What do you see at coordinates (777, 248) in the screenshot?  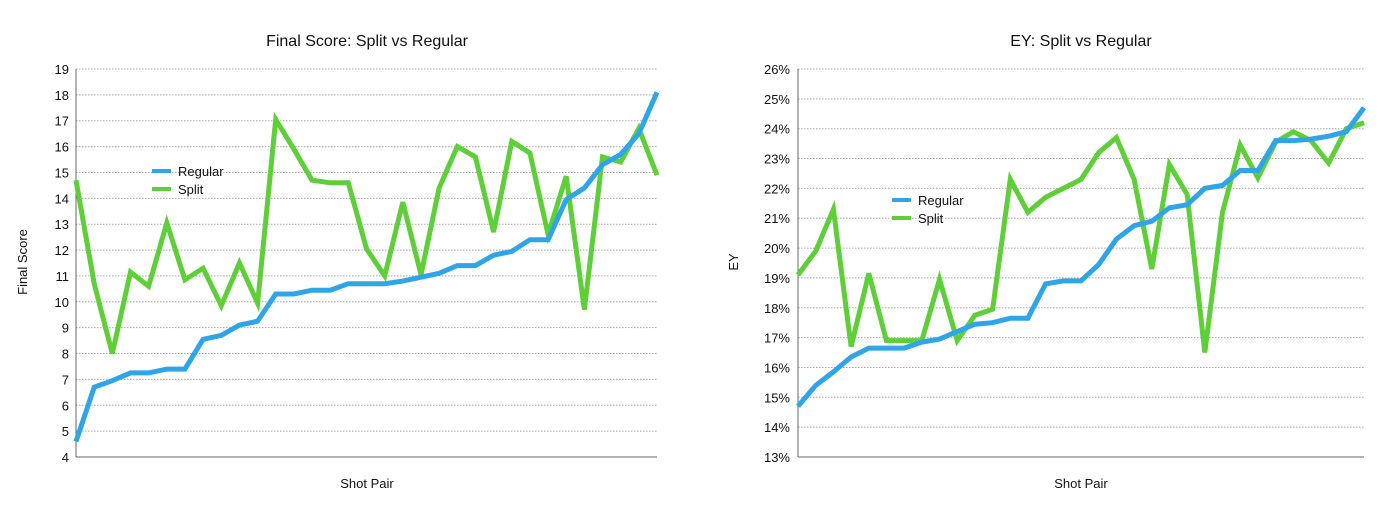 I see `y-tick-label: 20%` at bounding box center [777, 248].